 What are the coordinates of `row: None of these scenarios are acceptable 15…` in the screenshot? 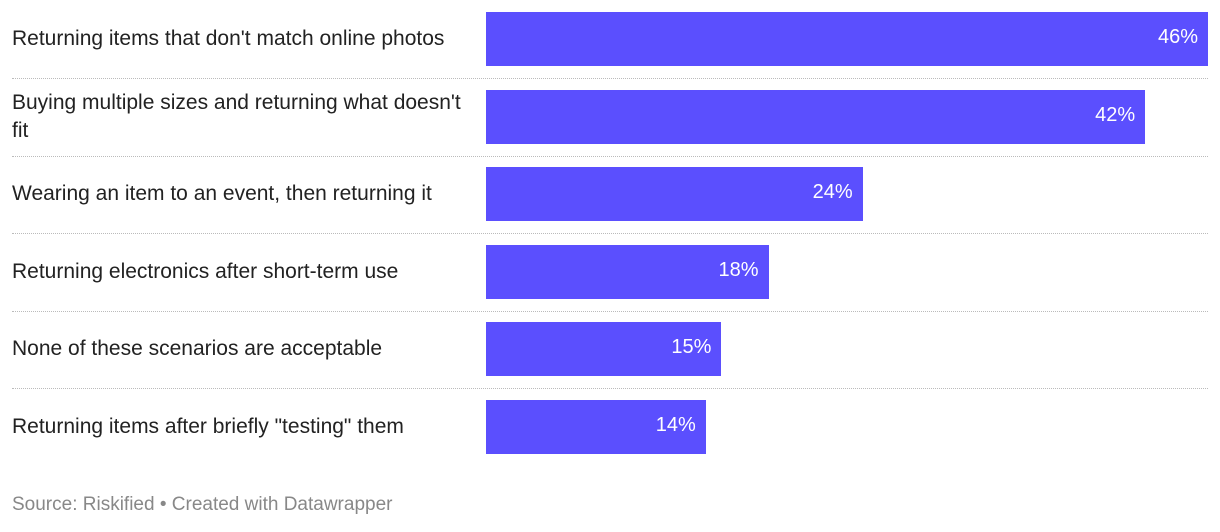 It's located at (610, 361).